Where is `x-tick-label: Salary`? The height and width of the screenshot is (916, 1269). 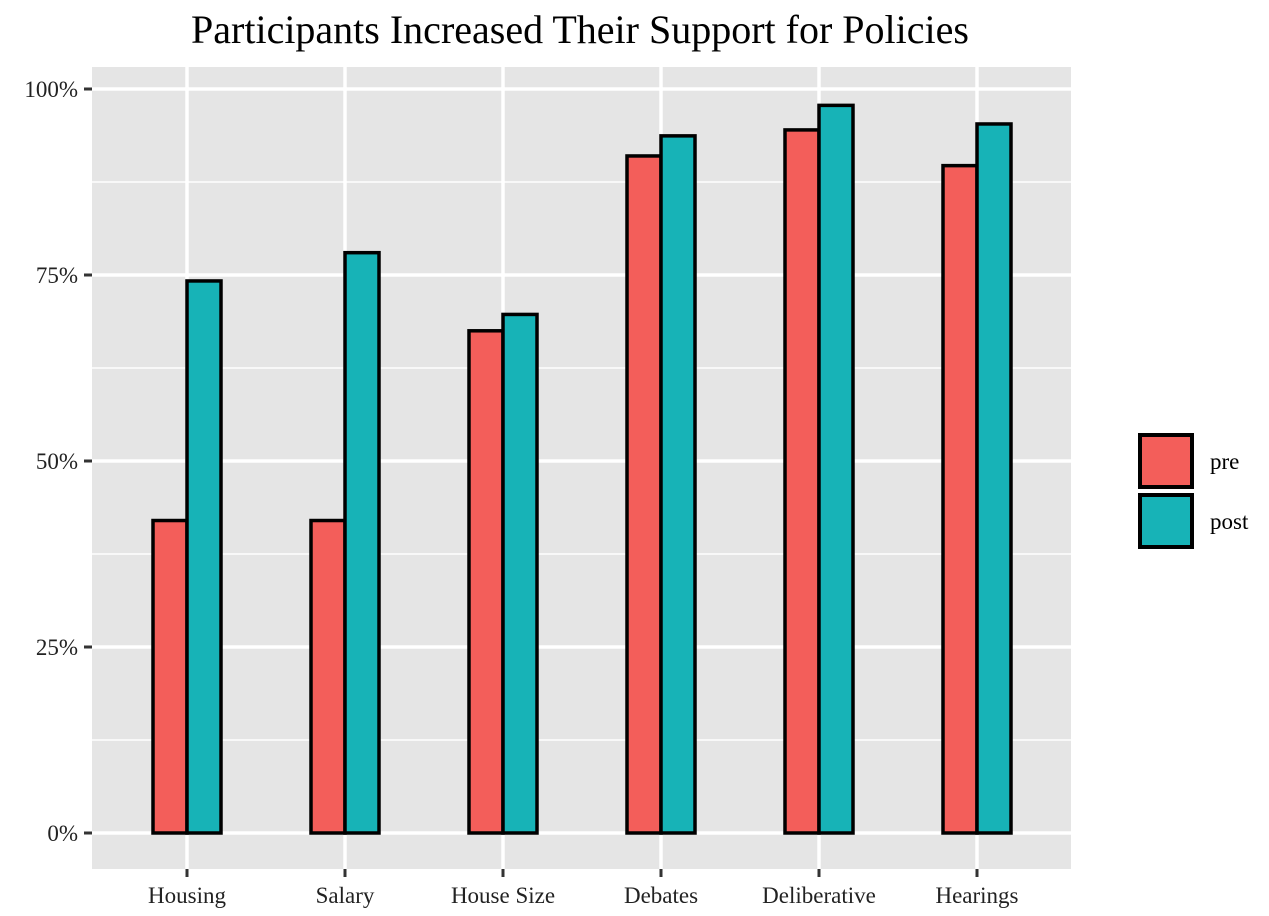
x-tick-label: Salary is located at coordinates (345, 895).